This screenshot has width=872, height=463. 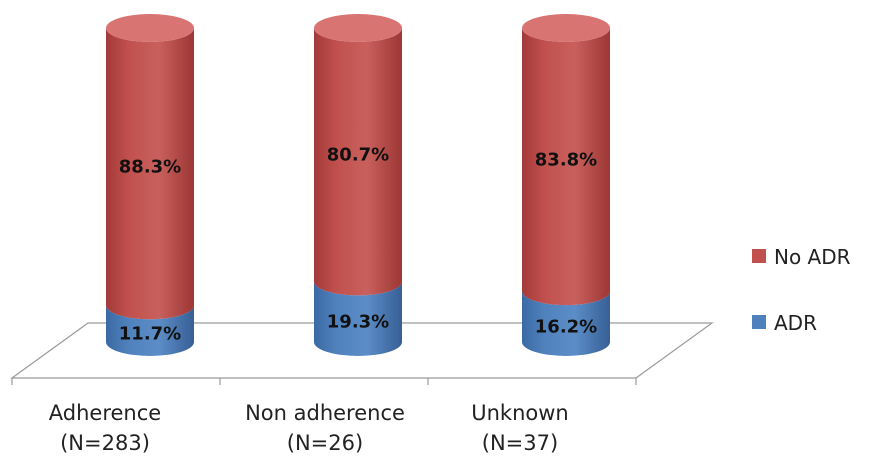 What do you see at coordinates (795, 323) in the screenshot?
I see `legend-label: ADR` at bounding box center [795, 323].